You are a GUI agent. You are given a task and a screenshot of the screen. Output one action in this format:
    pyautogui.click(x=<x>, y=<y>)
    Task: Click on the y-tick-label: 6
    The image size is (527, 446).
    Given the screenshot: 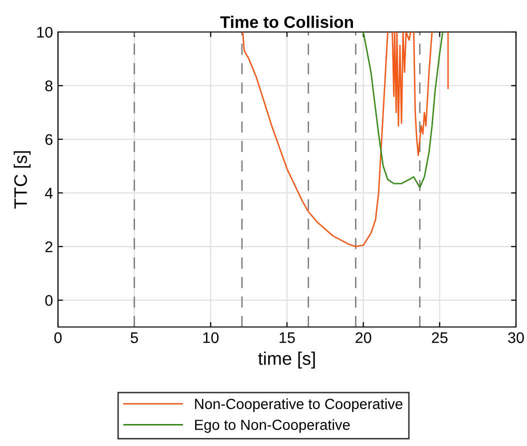 What is the action you would take?
    pyautogui.click(x=48, y=139)
    